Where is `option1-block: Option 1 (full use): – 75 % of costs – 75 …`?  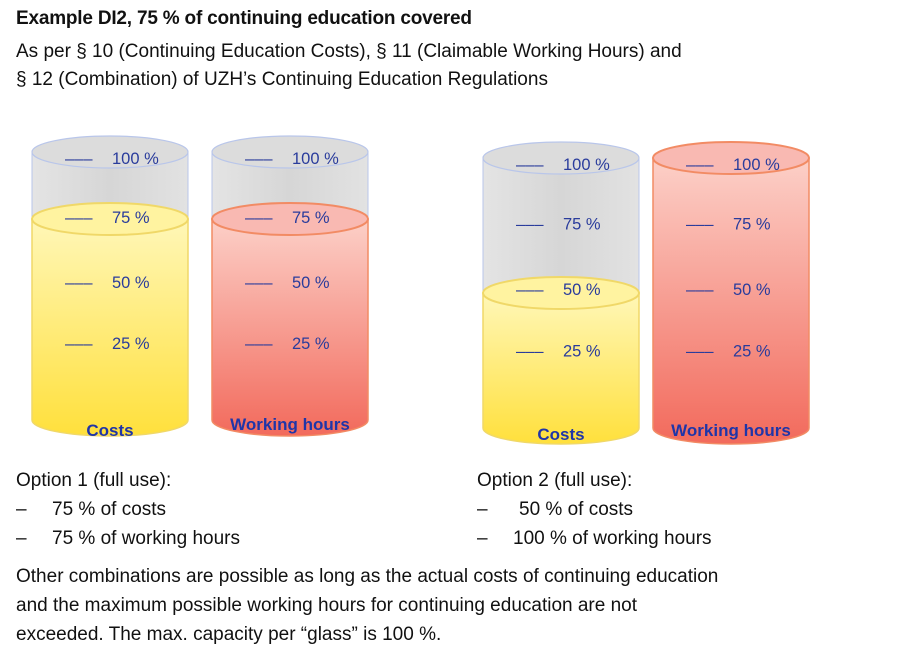
option1-block: Option 1 (full use): – 75 % of costs – 75 … is located at coordinates (128, 509).